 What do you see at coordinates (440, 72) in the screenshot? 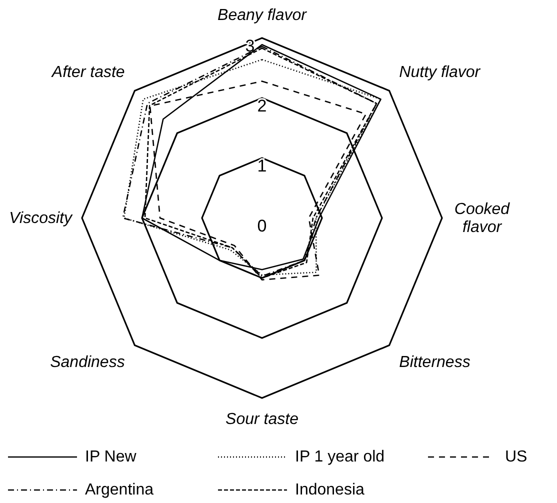
I see `spoke-label: Nutty flavor` at bounding box center [440, 72].